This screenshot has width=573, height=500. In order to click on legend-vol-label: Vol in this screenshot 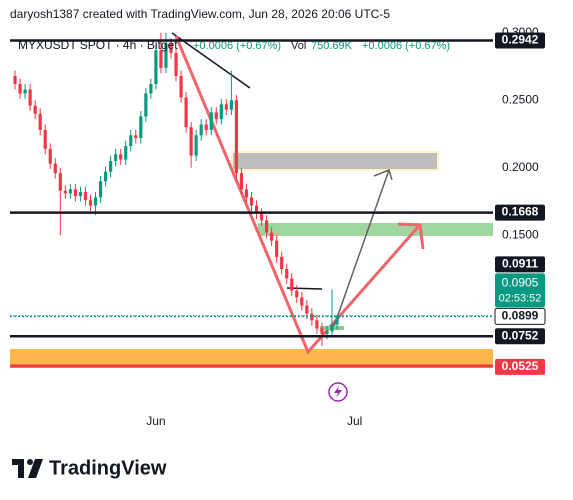, I will do `click(298, 46)`.